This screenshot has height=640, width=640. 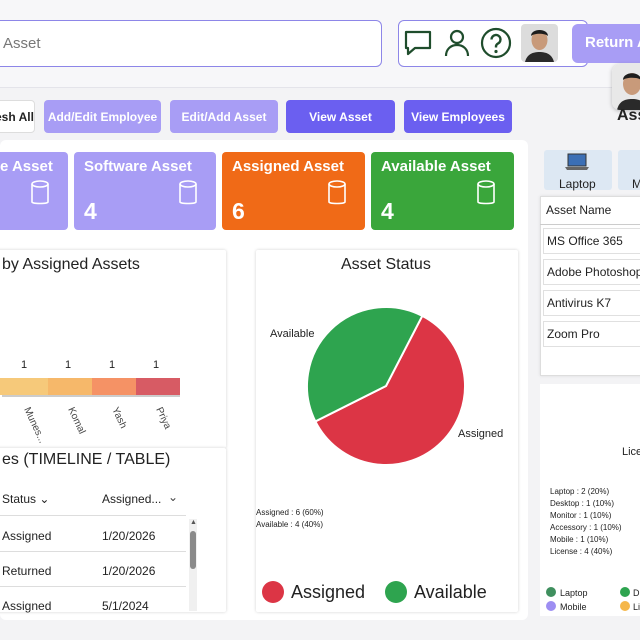 What do you see at coordinates (628, 115) in the screenshot?
I see `side-user-name: Ass` at bounding box center [628, 115].